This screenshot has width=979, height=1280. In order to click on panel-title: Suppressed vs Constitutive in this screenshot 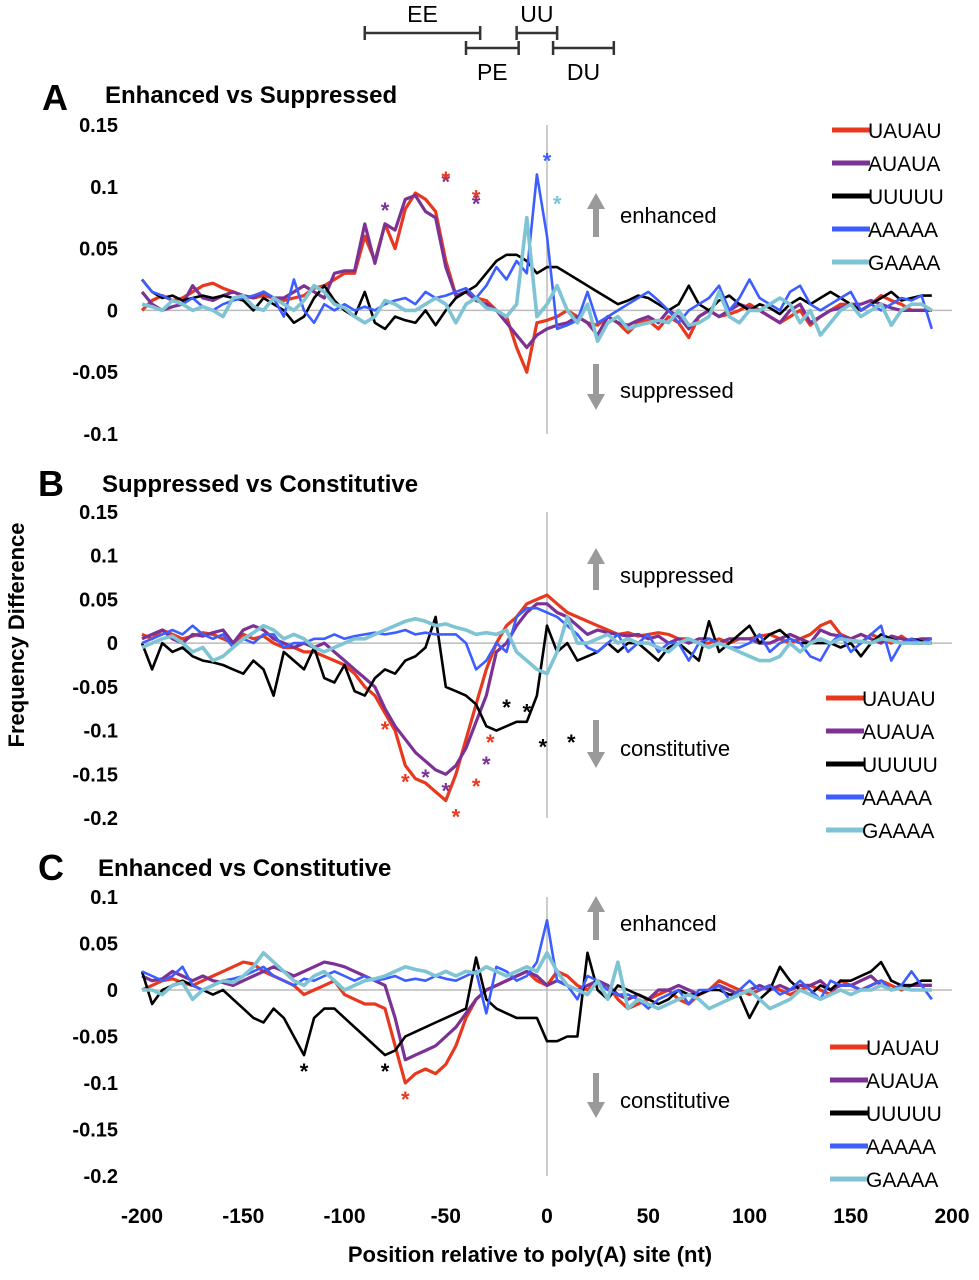, I will do `click(260, 484)`.